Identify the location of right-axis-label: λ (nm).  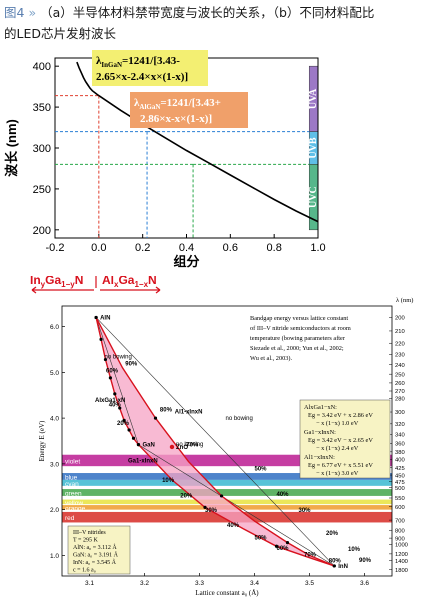
(404, 300).